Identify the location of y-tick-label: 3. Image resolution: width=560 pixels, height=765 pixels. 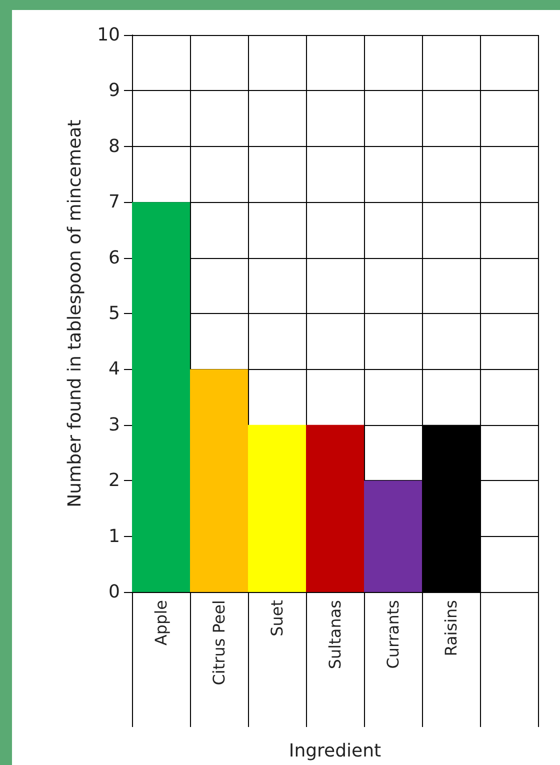
(114, 425).